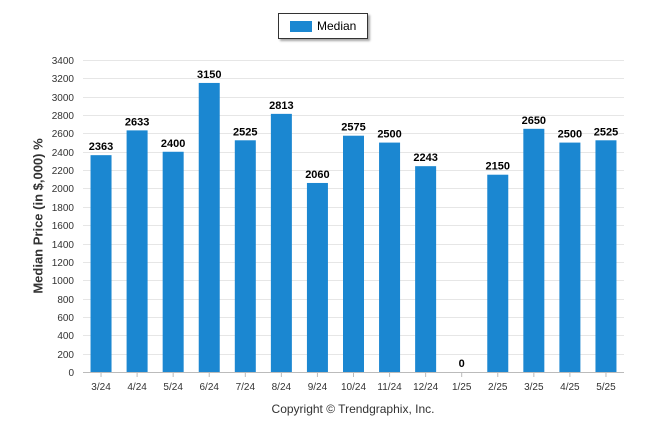  What do you see at coordinates (101, 387) in the screenshot?
I see `x-tick-label: 3/24` at bounding box center [101, 387].